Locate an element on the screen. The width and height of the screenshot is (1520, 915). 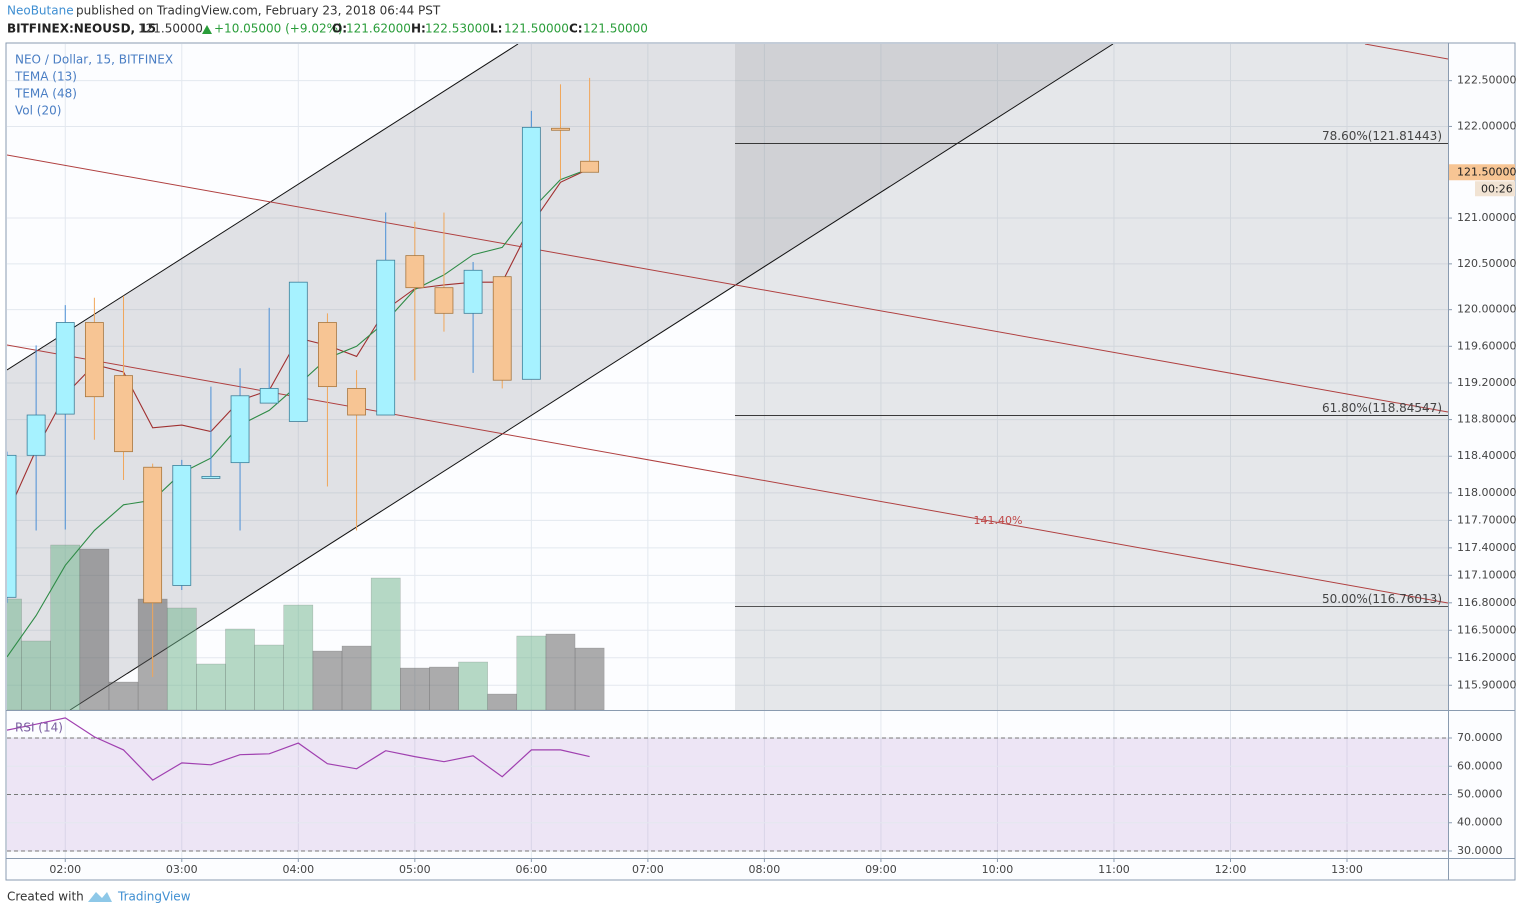
y-tick-label: 120.50000 is located at coordinates (1487, 263).